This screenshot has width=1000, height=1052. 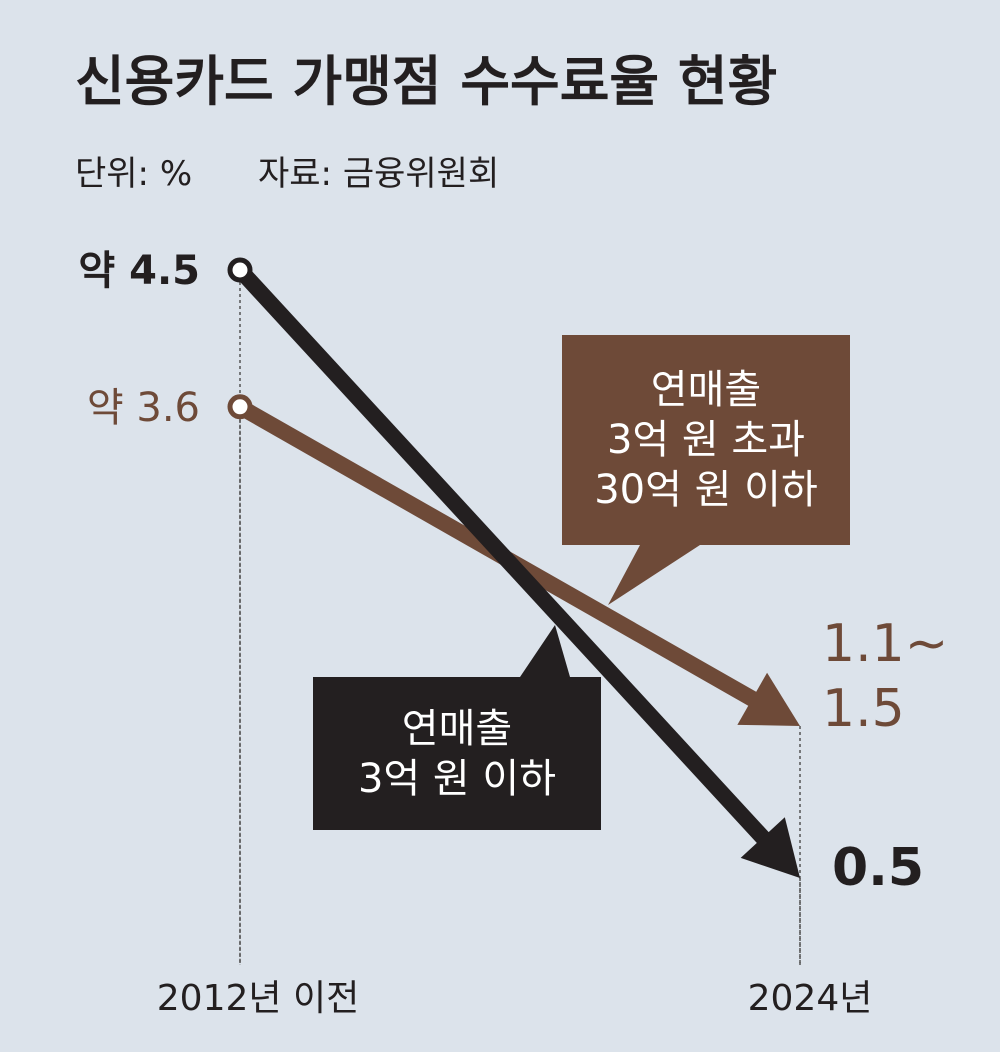 What do you see at coordinates (139, 271) in the screenshot?
I see `data-label: 약 4.5` at bounding box center [139, 271].